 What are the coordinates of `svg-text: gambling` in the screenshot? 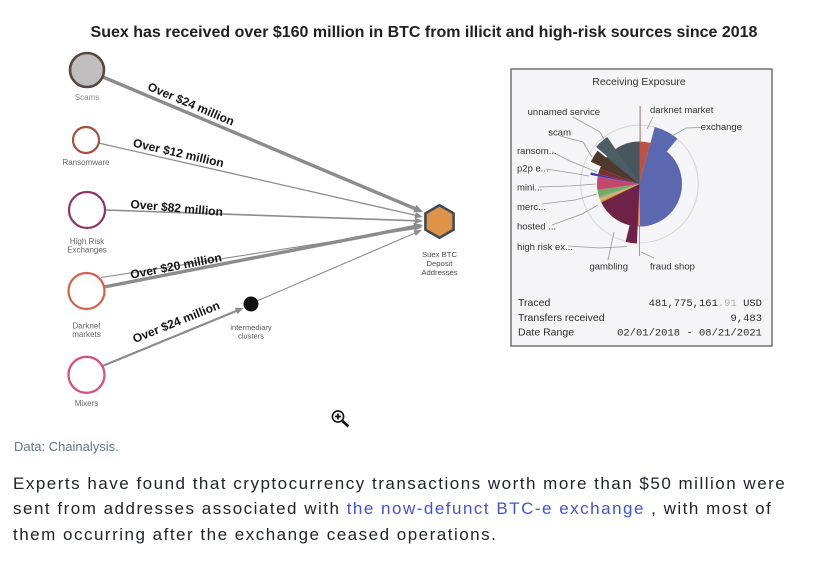 It's located at (608, 267).